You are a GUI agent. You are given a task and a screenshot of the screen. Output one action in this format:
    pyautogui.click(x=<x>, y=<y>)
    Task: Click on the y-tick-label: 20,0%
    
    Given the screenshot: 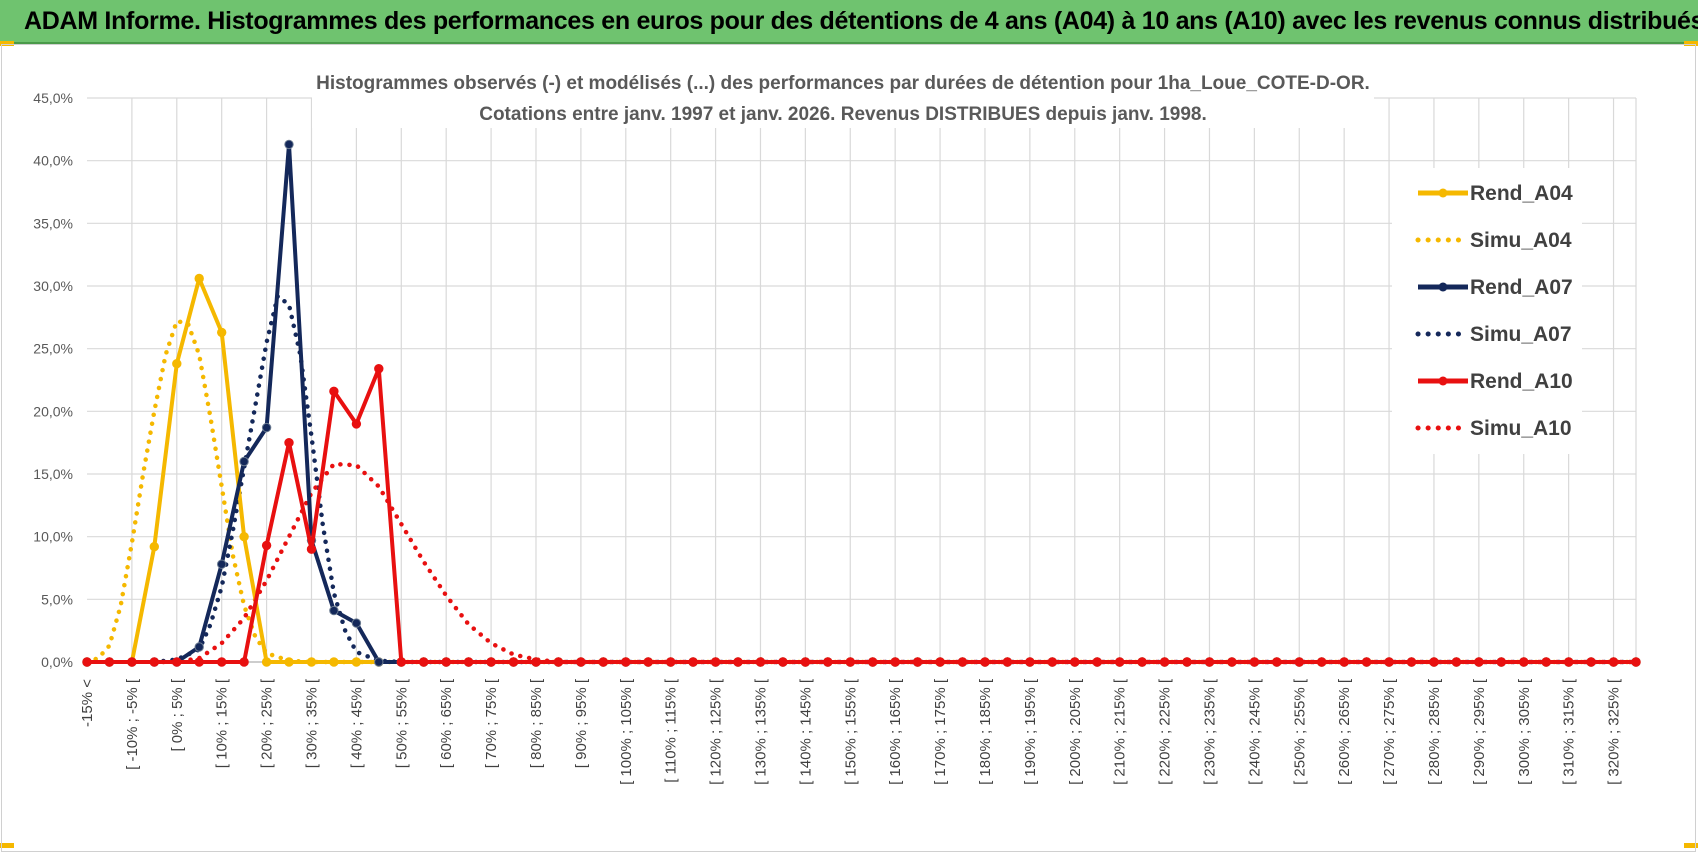 What is the action you would take?
    pyautogui.click(x=53, y=411)
    